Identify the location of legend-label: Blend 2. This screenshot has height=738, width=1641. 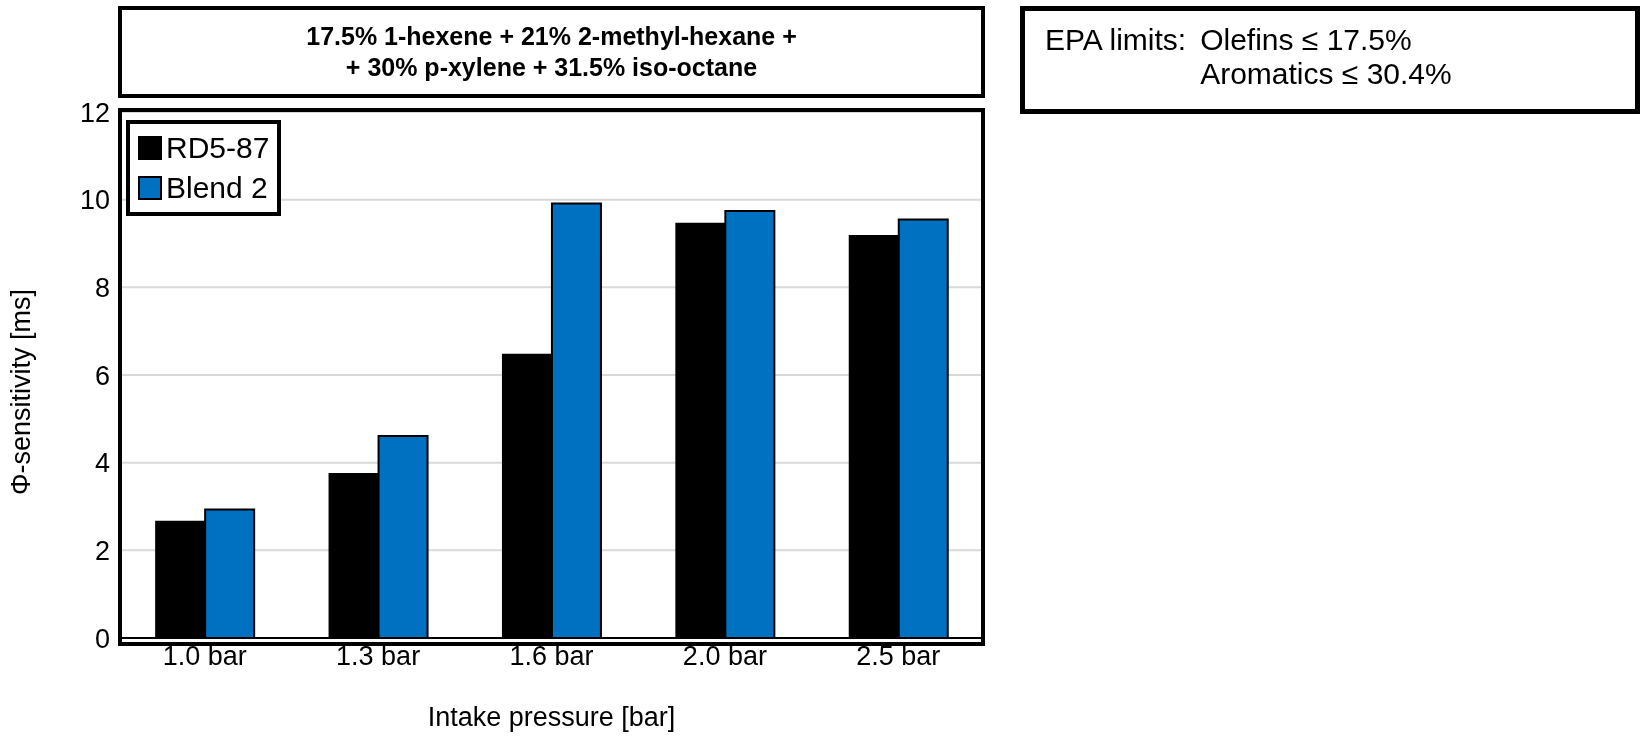
(217, 188).